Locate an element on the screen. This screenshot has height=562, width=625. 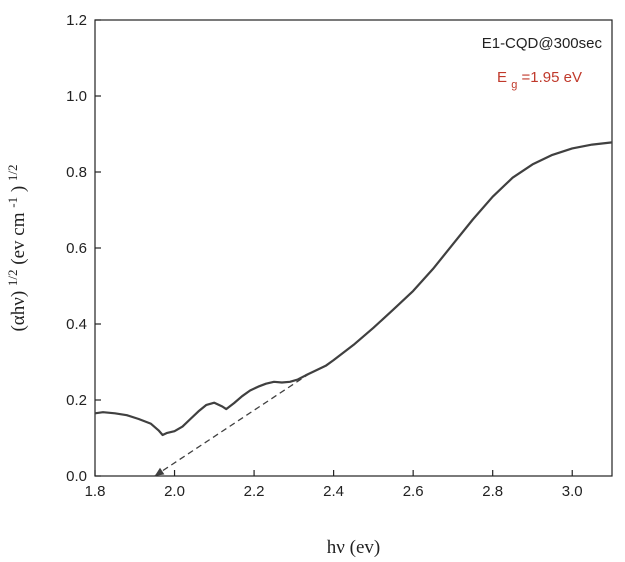
x-axis-title: hν (ev) is located at coordinates (353, 547).